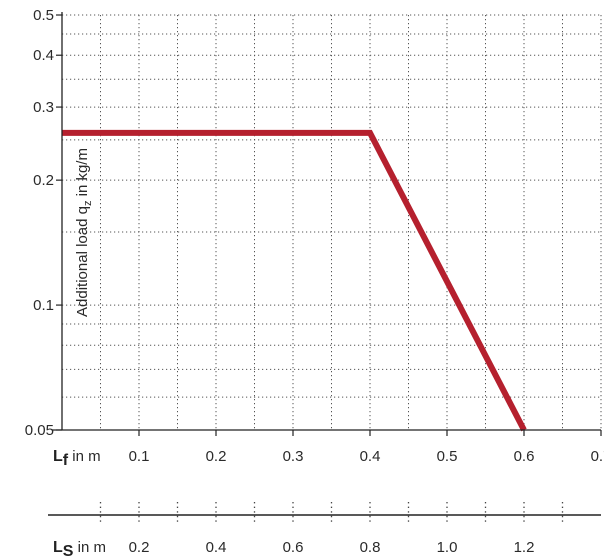 The image size is (604, 559). What do you see at coordinates (66, 460) in the screenshot?
I see `x-axis-title-subscript: f` at bounding box center [66, 460].